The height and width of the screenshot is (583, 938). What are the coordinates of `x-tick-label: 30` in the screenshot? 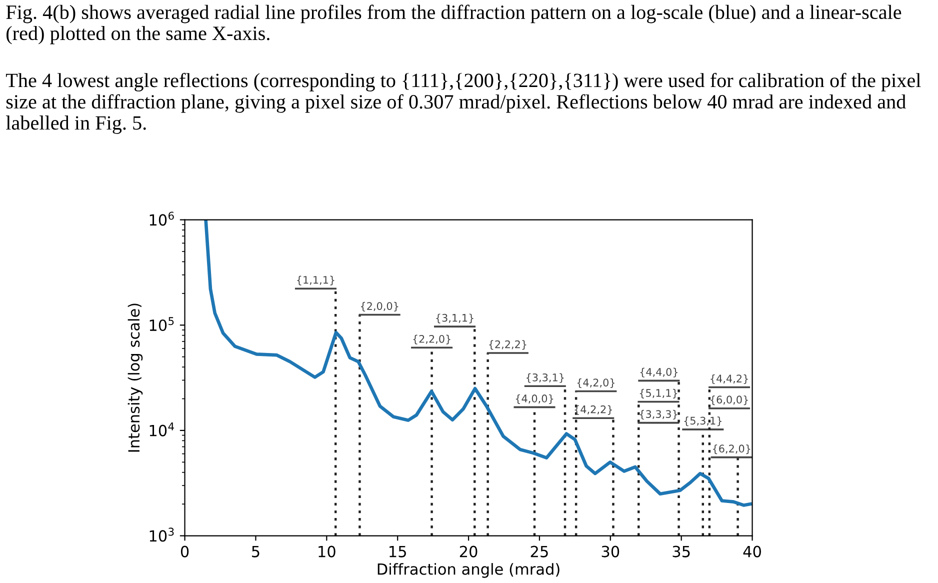 It's located at (611, 552).